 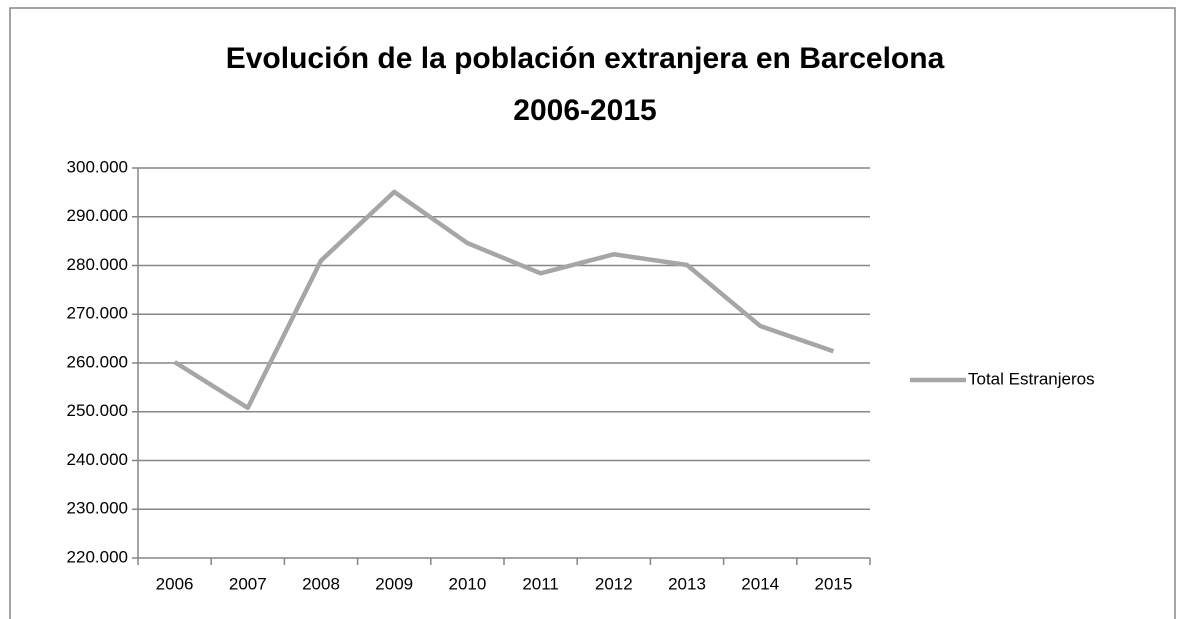 What do you see at coordinates (97, 313) in the screenshot?
I see `y-tick-label: 270.000` at bounding box center [97, 313].